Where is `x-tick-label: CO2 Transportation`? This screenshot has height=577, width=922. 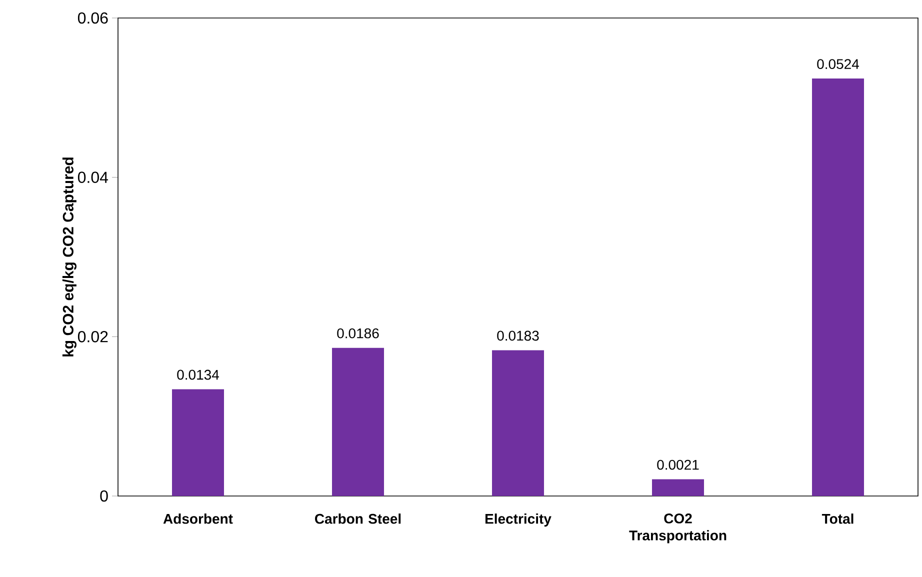
x-tick-label: CO2 Transportation is located at coordinates (677, 529).